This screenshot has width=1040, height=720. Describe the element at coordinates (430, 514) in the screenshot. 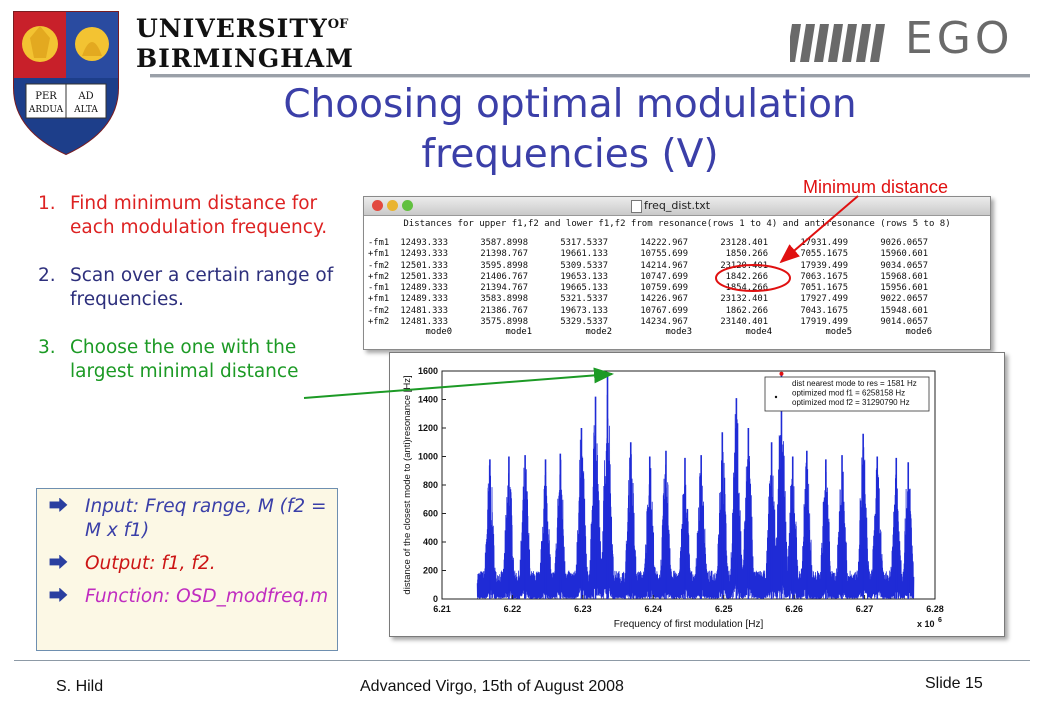

I see `y-tick-label: 600` at that location.